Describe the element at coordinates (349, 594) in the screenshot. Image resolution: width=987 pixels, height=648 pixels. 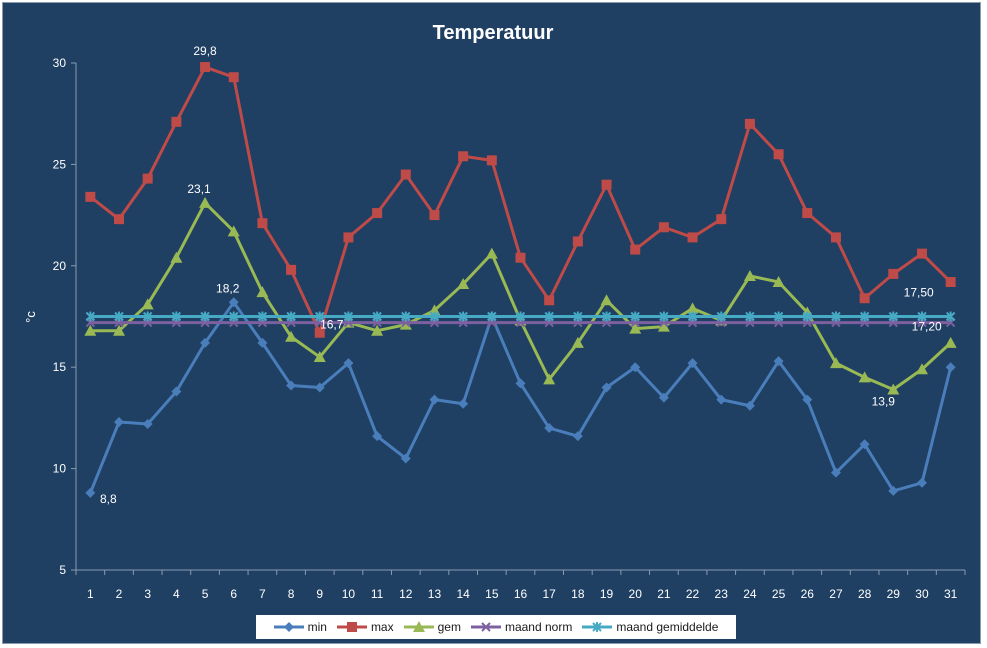
I see `x-tick-label: 10` at that location.